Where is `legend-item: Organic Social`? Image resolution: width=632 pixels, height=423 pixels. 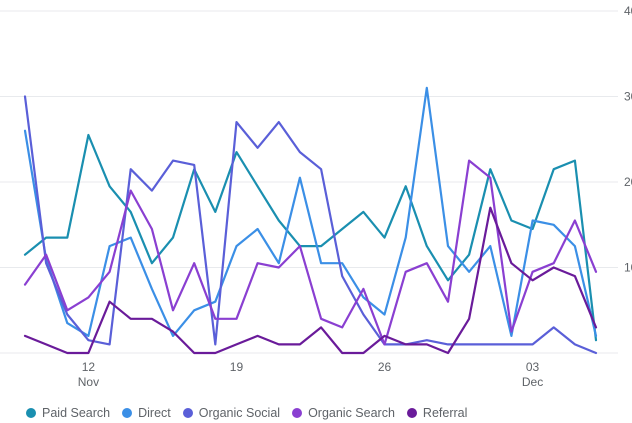
legend-item: Organic Social is located at coordinates (231, 413).